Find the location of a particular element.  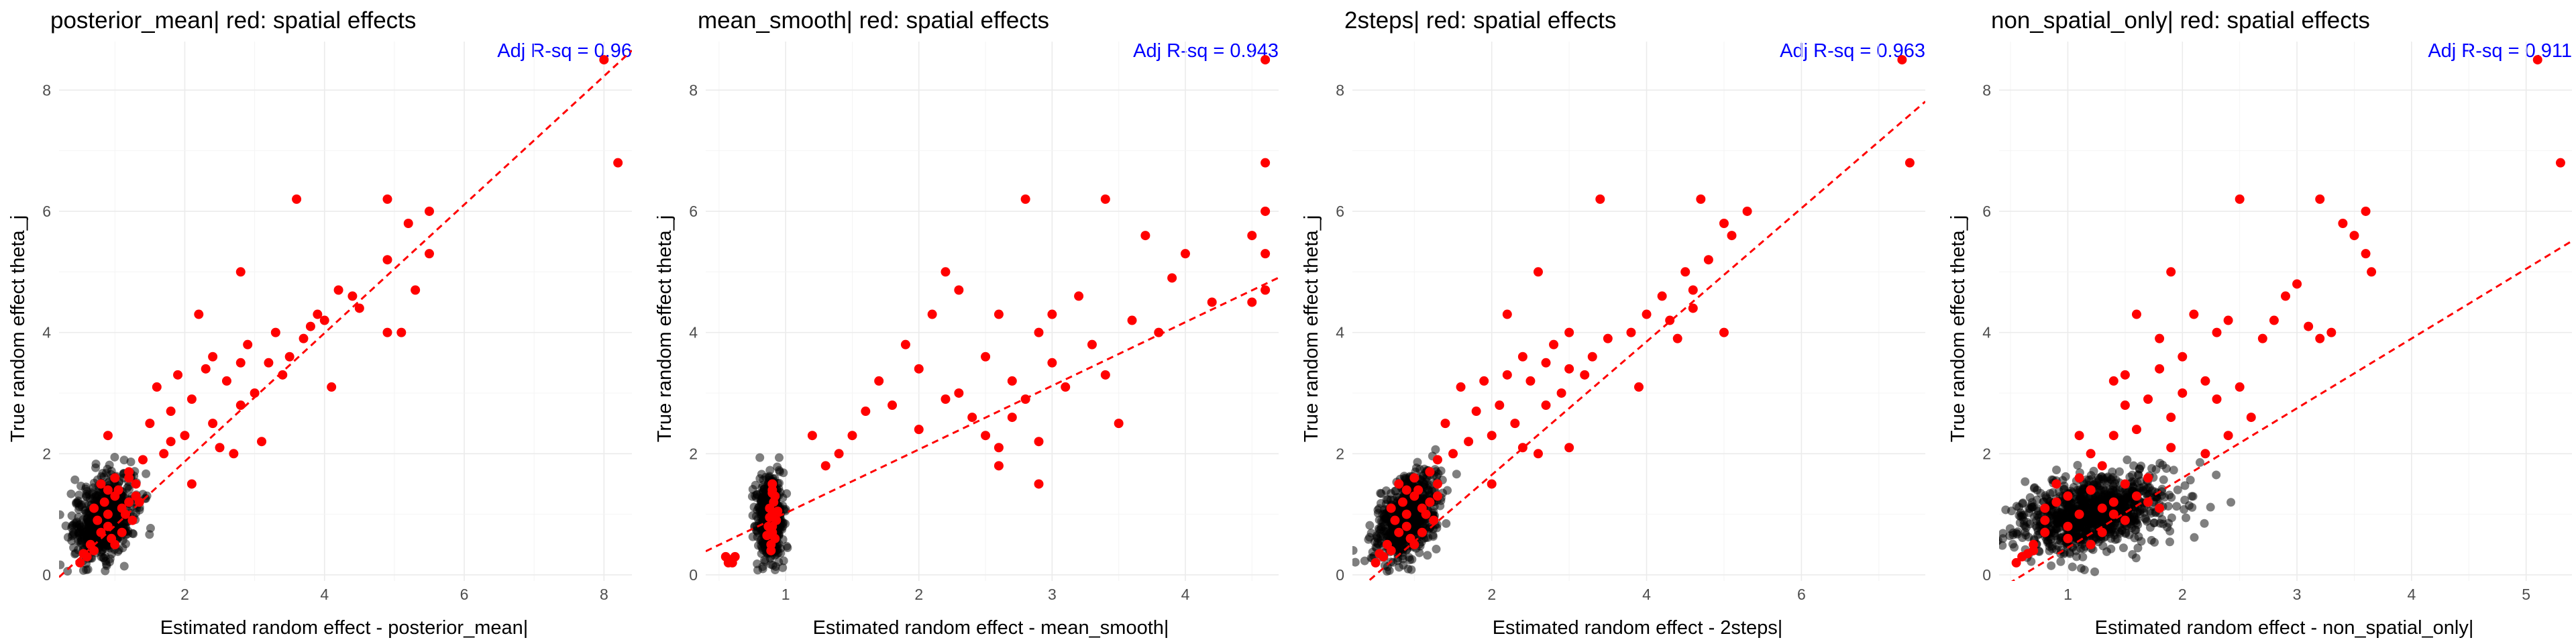

x-tick-label: 3 is located at coordinates (2297, 594).